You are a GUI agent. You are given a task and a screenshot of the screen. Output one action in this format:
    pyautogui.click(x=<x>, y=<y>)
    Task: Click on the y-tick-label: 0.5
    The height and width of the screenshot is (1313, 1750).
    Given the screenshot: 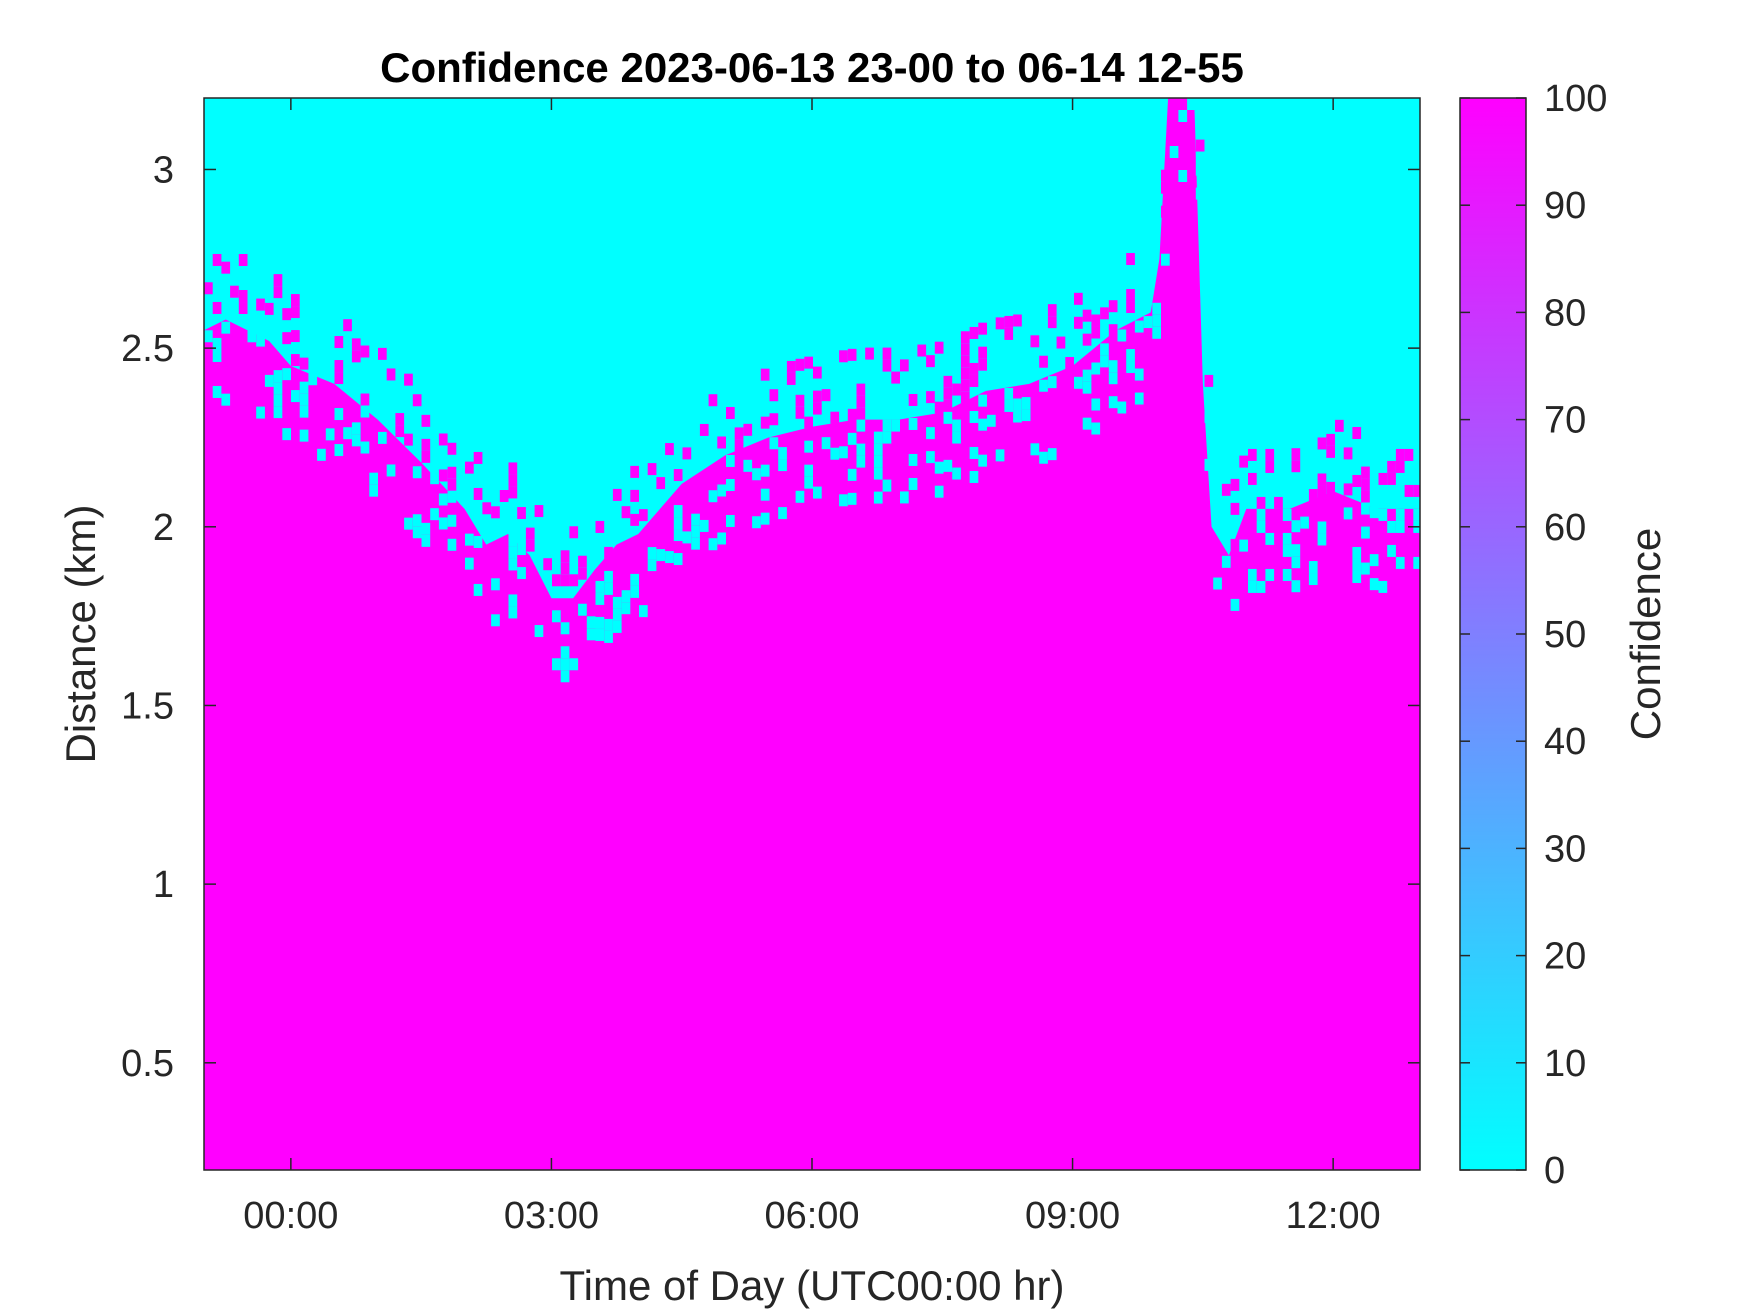 What is the action you would take?
    pyautogui.click(x=147, y=1064)
    